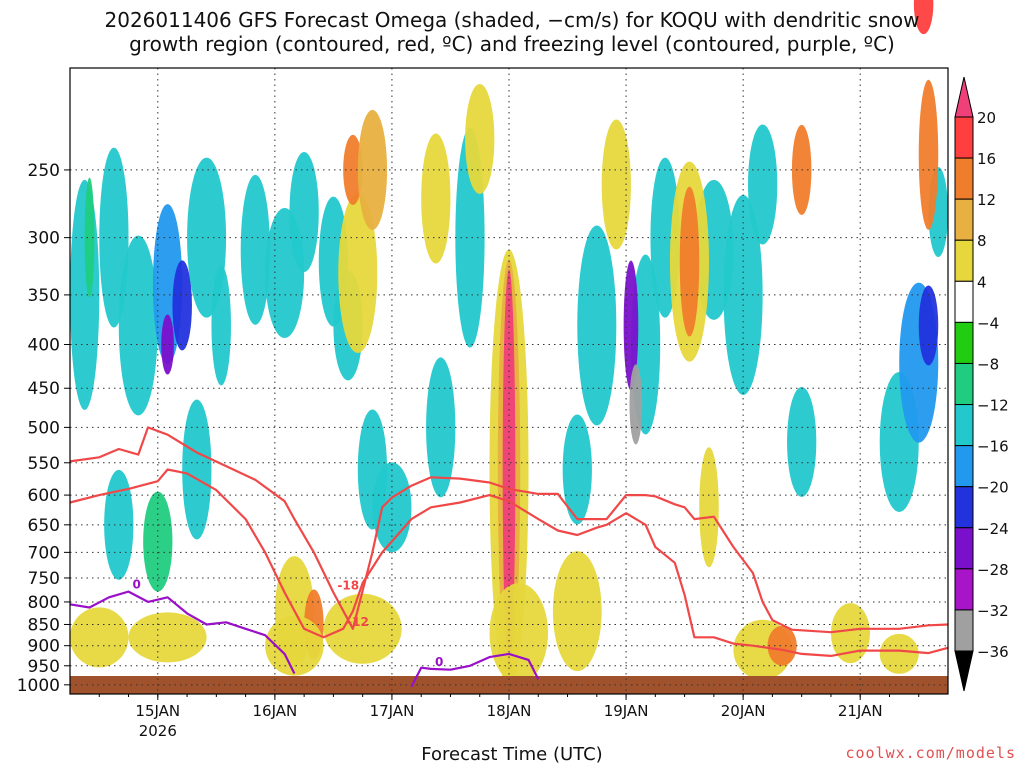  Describe the element at coordinates (44, 464) in the screenshot. I see `y-tick-label-550: 550` at that location.